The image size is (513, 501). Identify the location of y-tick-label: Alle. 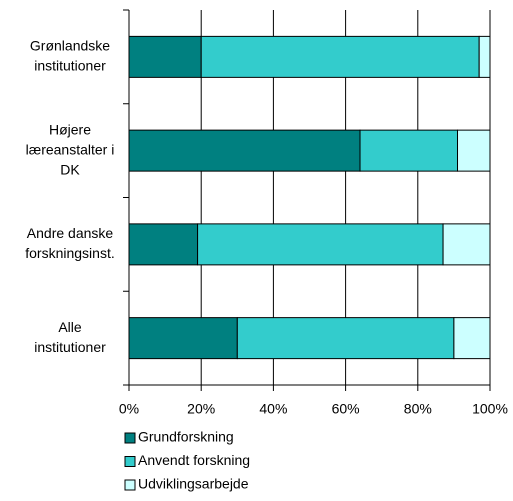
(70, 327).